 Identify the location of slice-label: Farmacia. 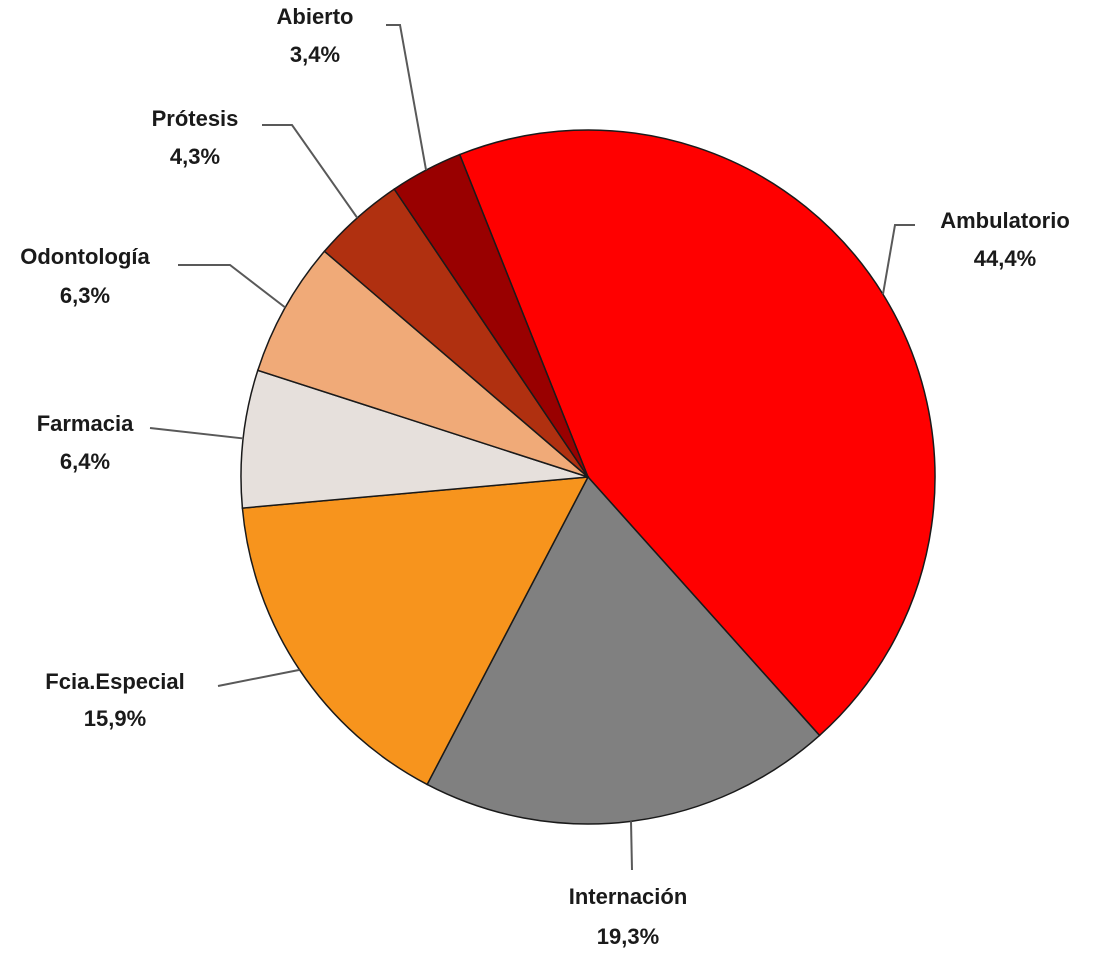
(85, 423).